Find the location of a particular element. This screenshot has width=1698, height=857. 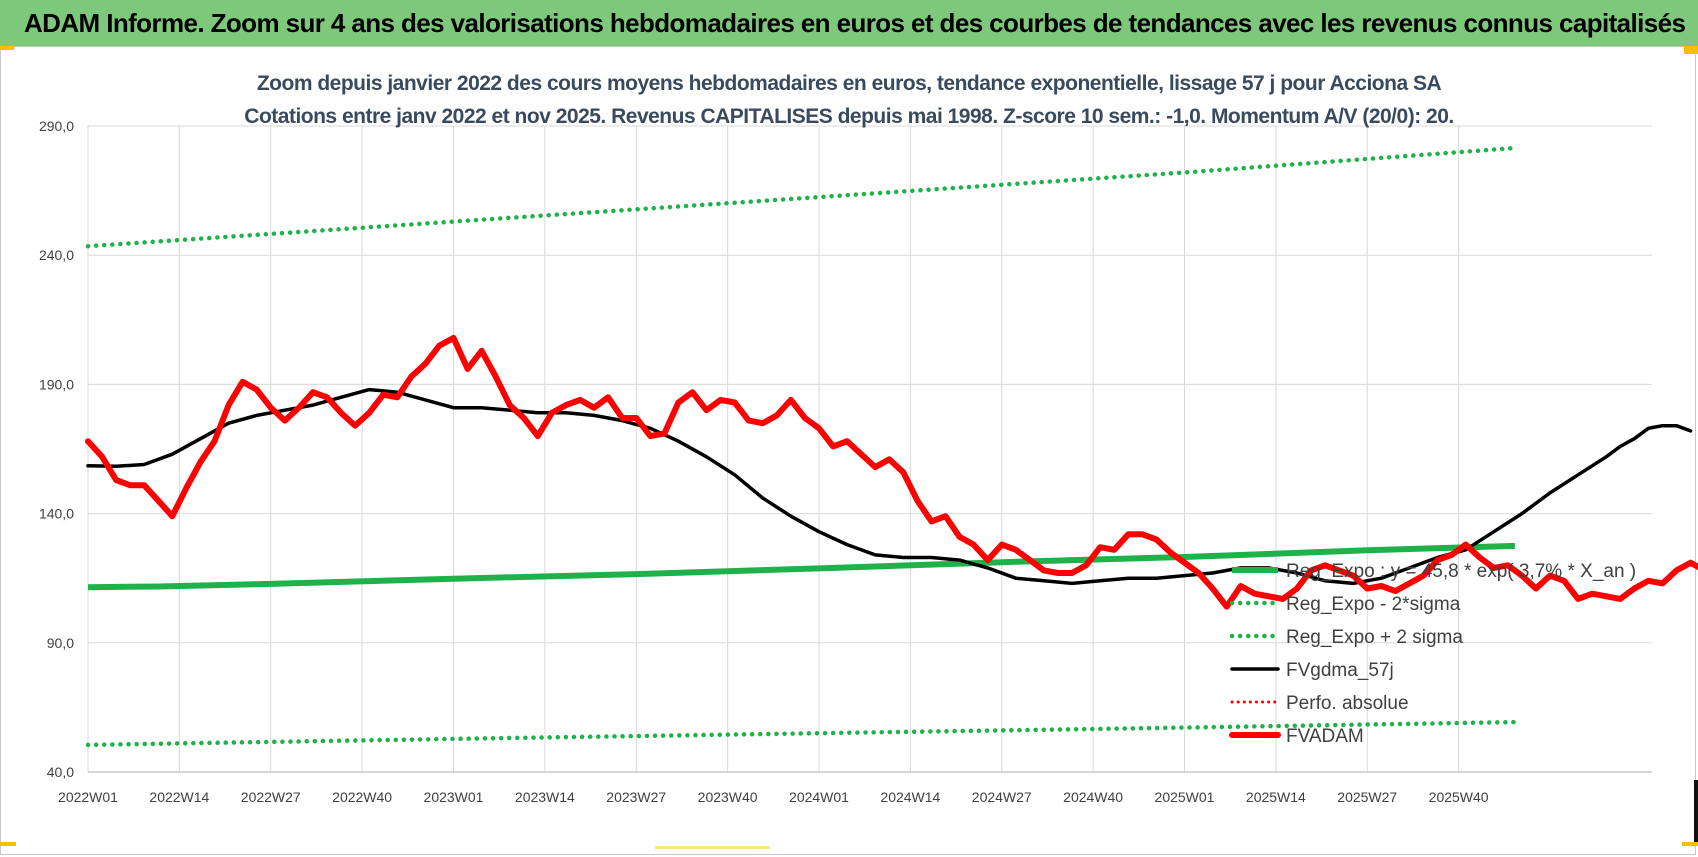

y-tick-label: 40,0 is located at coordinates (60, 772).